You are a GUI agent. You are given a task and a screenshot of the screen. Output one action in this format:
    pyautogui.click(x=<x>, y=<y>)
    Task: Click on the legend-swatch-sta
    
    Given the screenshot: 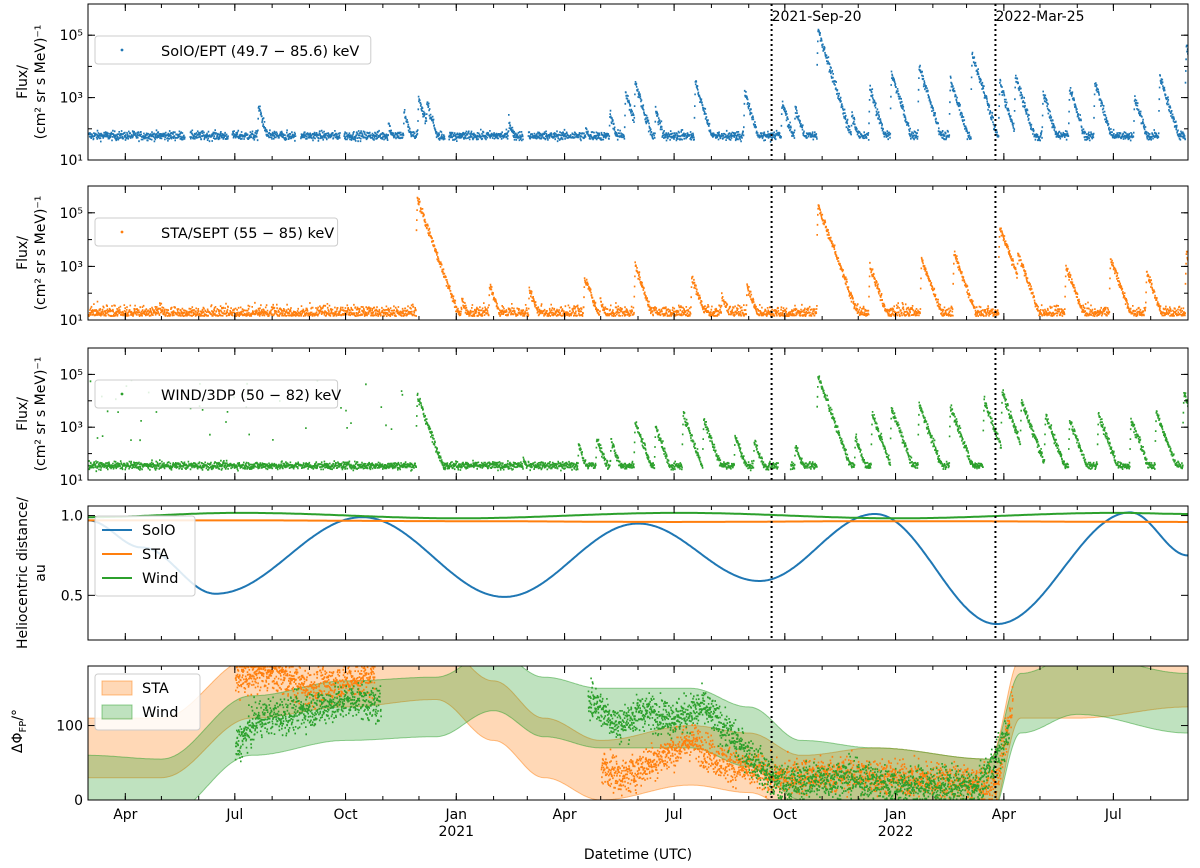 What is the action you would take?
    pyautogui.click(x=117, y=688)
    